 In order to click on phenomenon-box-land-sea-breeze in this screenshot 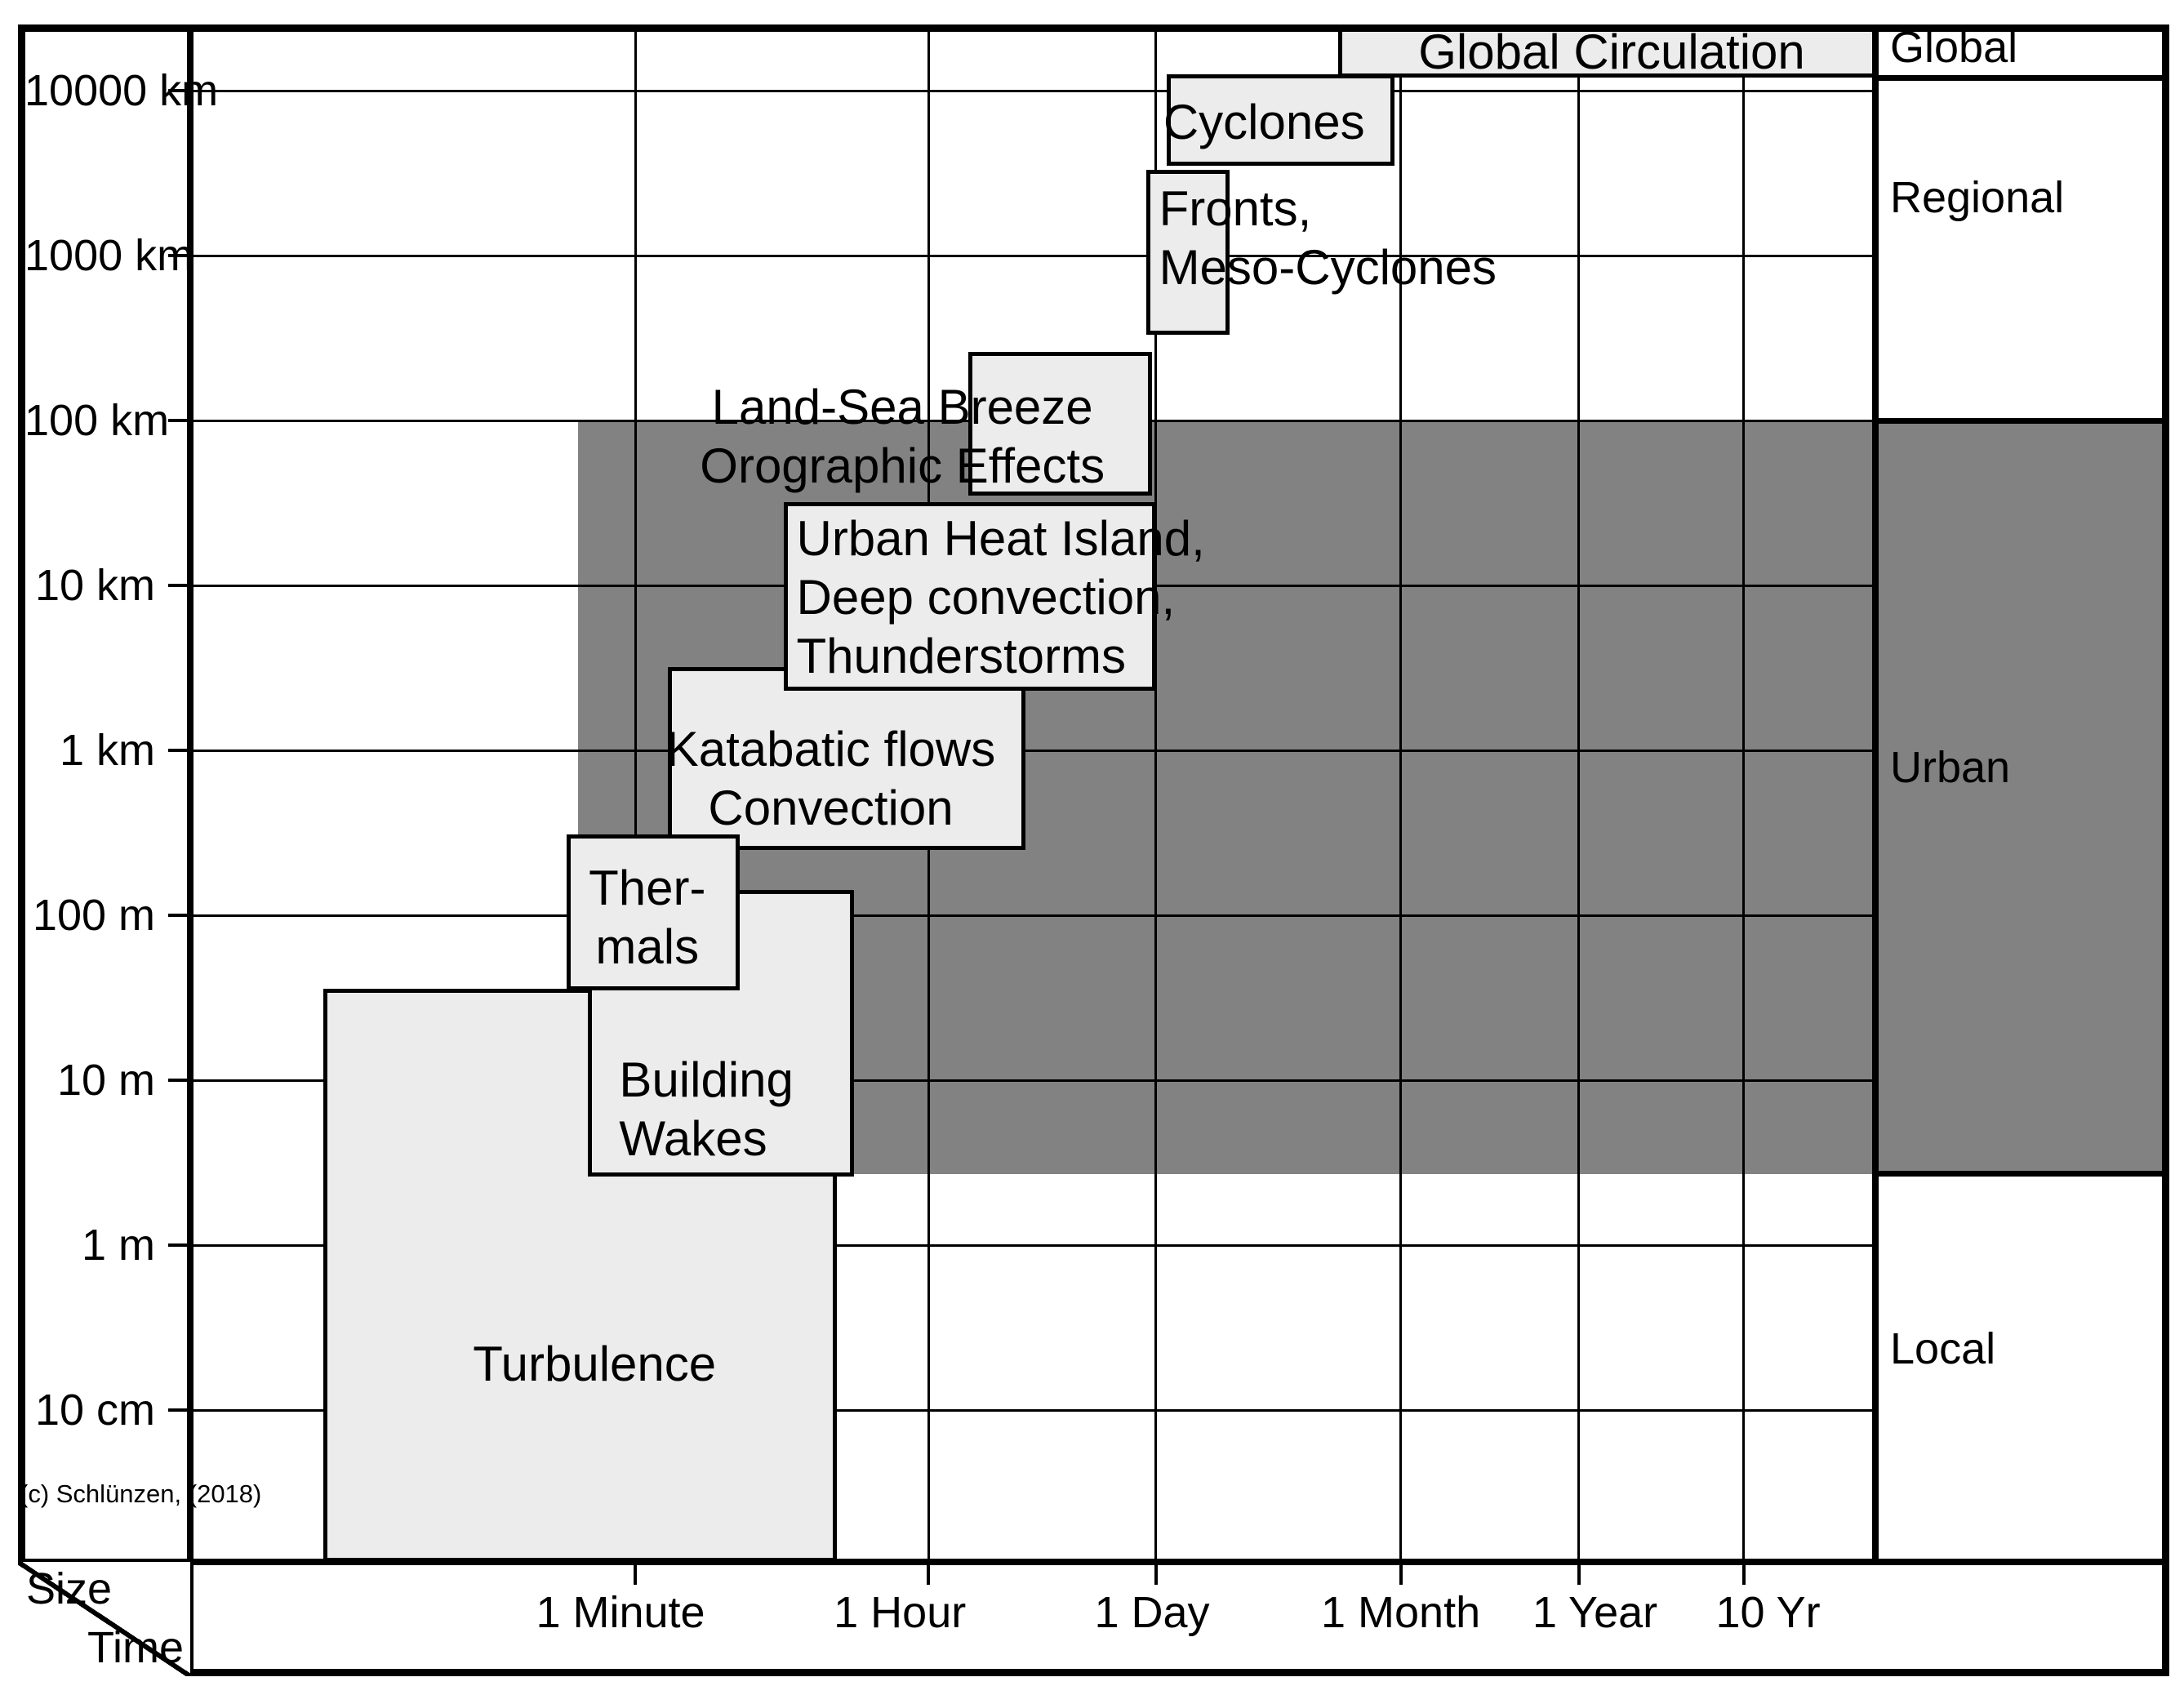, I will do `click(1060, 424)`.